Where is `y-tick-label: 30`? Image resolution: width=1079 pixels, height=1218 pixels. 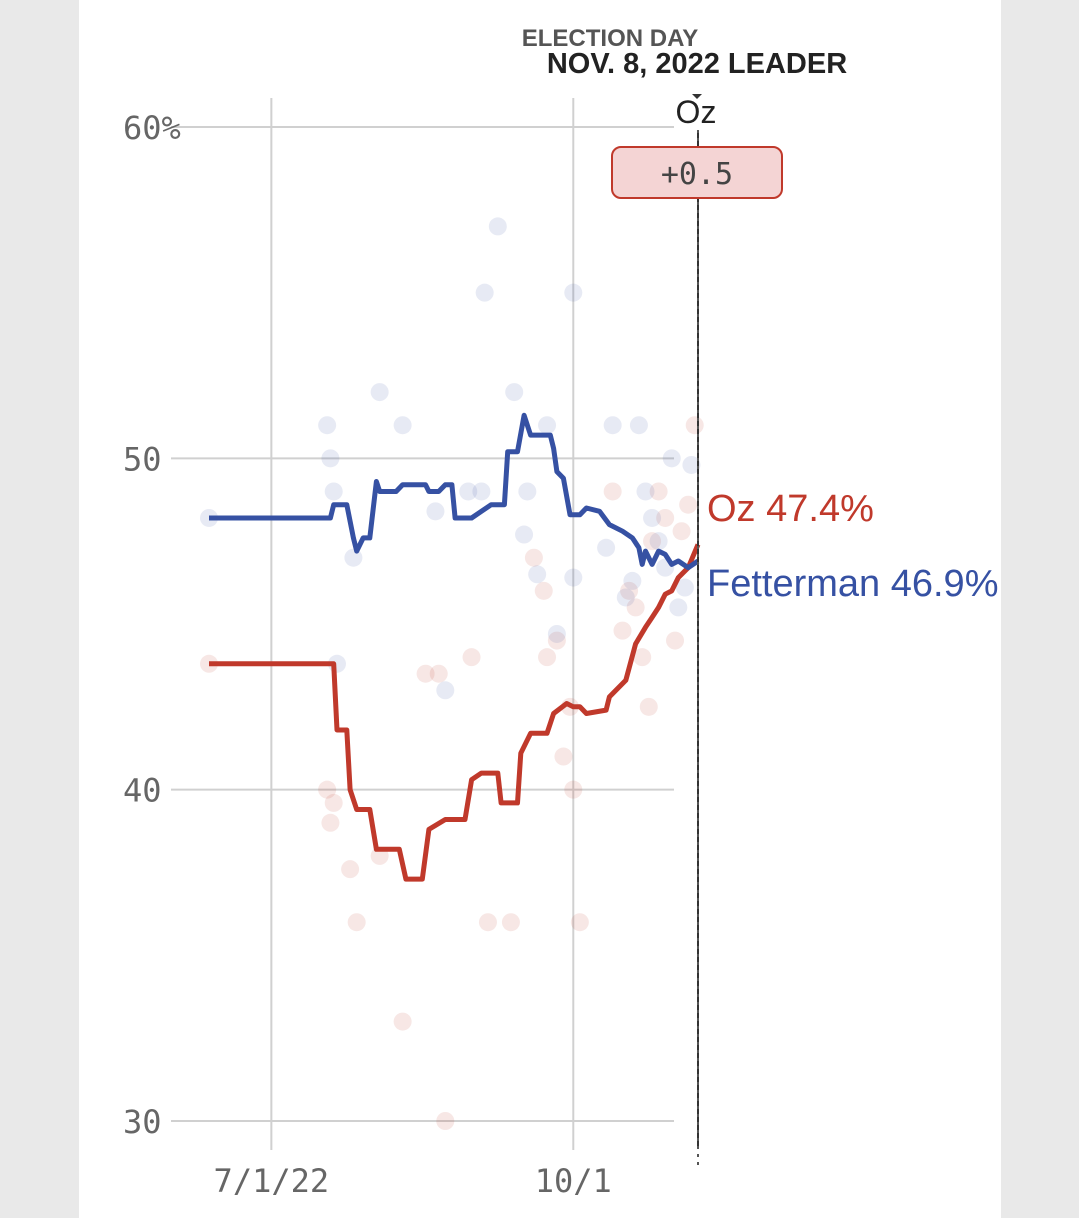 y-tick-label: 30 is located at coordinates (142, 1122).